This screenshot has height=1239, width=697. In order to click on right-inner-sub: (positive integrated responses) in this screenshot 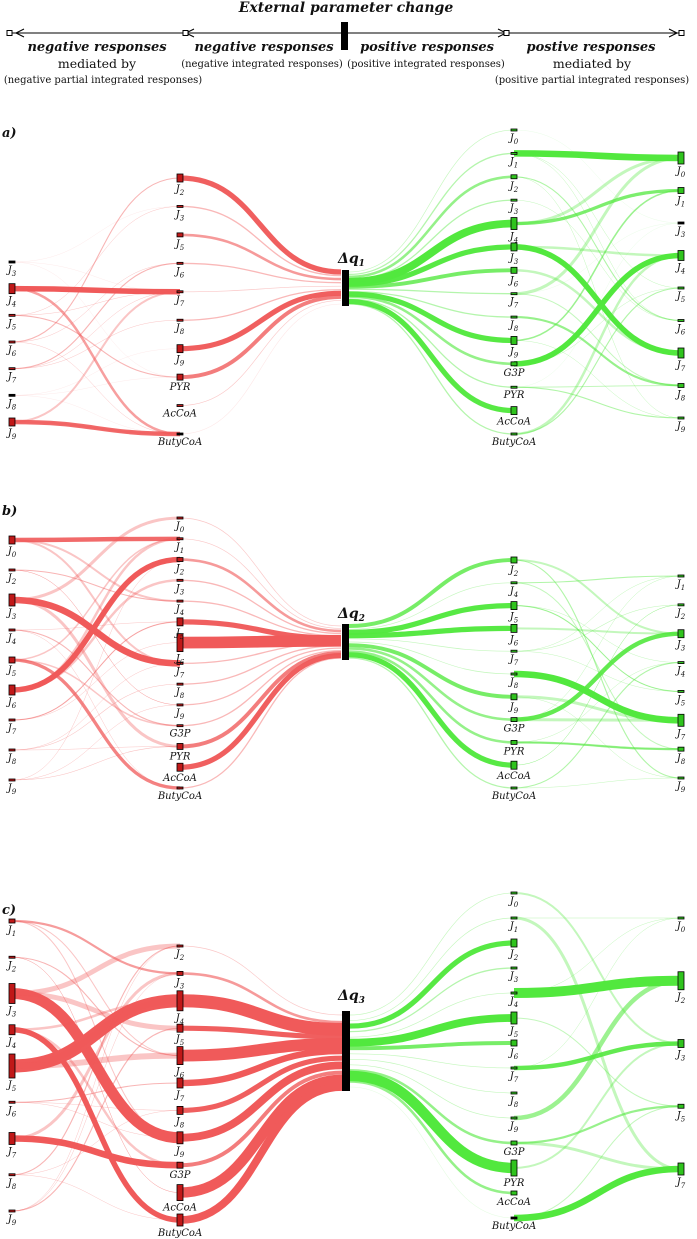, I will do `click(426, 64)`.